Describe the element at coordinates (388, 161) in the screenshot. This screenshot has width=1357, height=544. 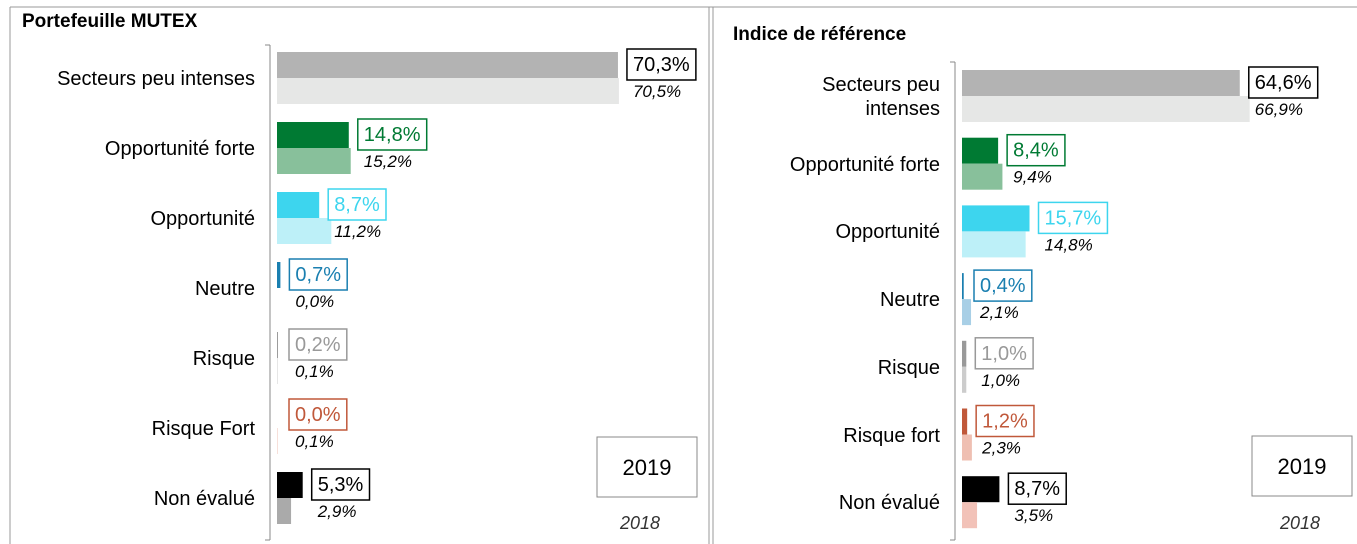
I see `value-label: 15,2%` at that location.